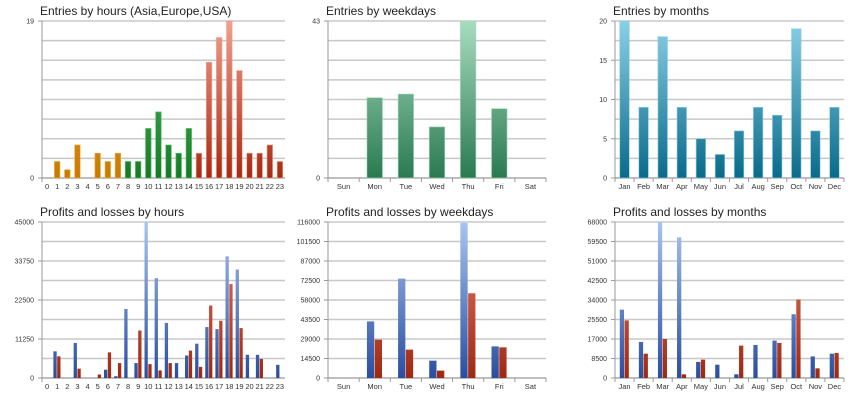  Describe the element at coordinates (219, 186) in the screenshot. I see `x-tick-label: 17` at that location.